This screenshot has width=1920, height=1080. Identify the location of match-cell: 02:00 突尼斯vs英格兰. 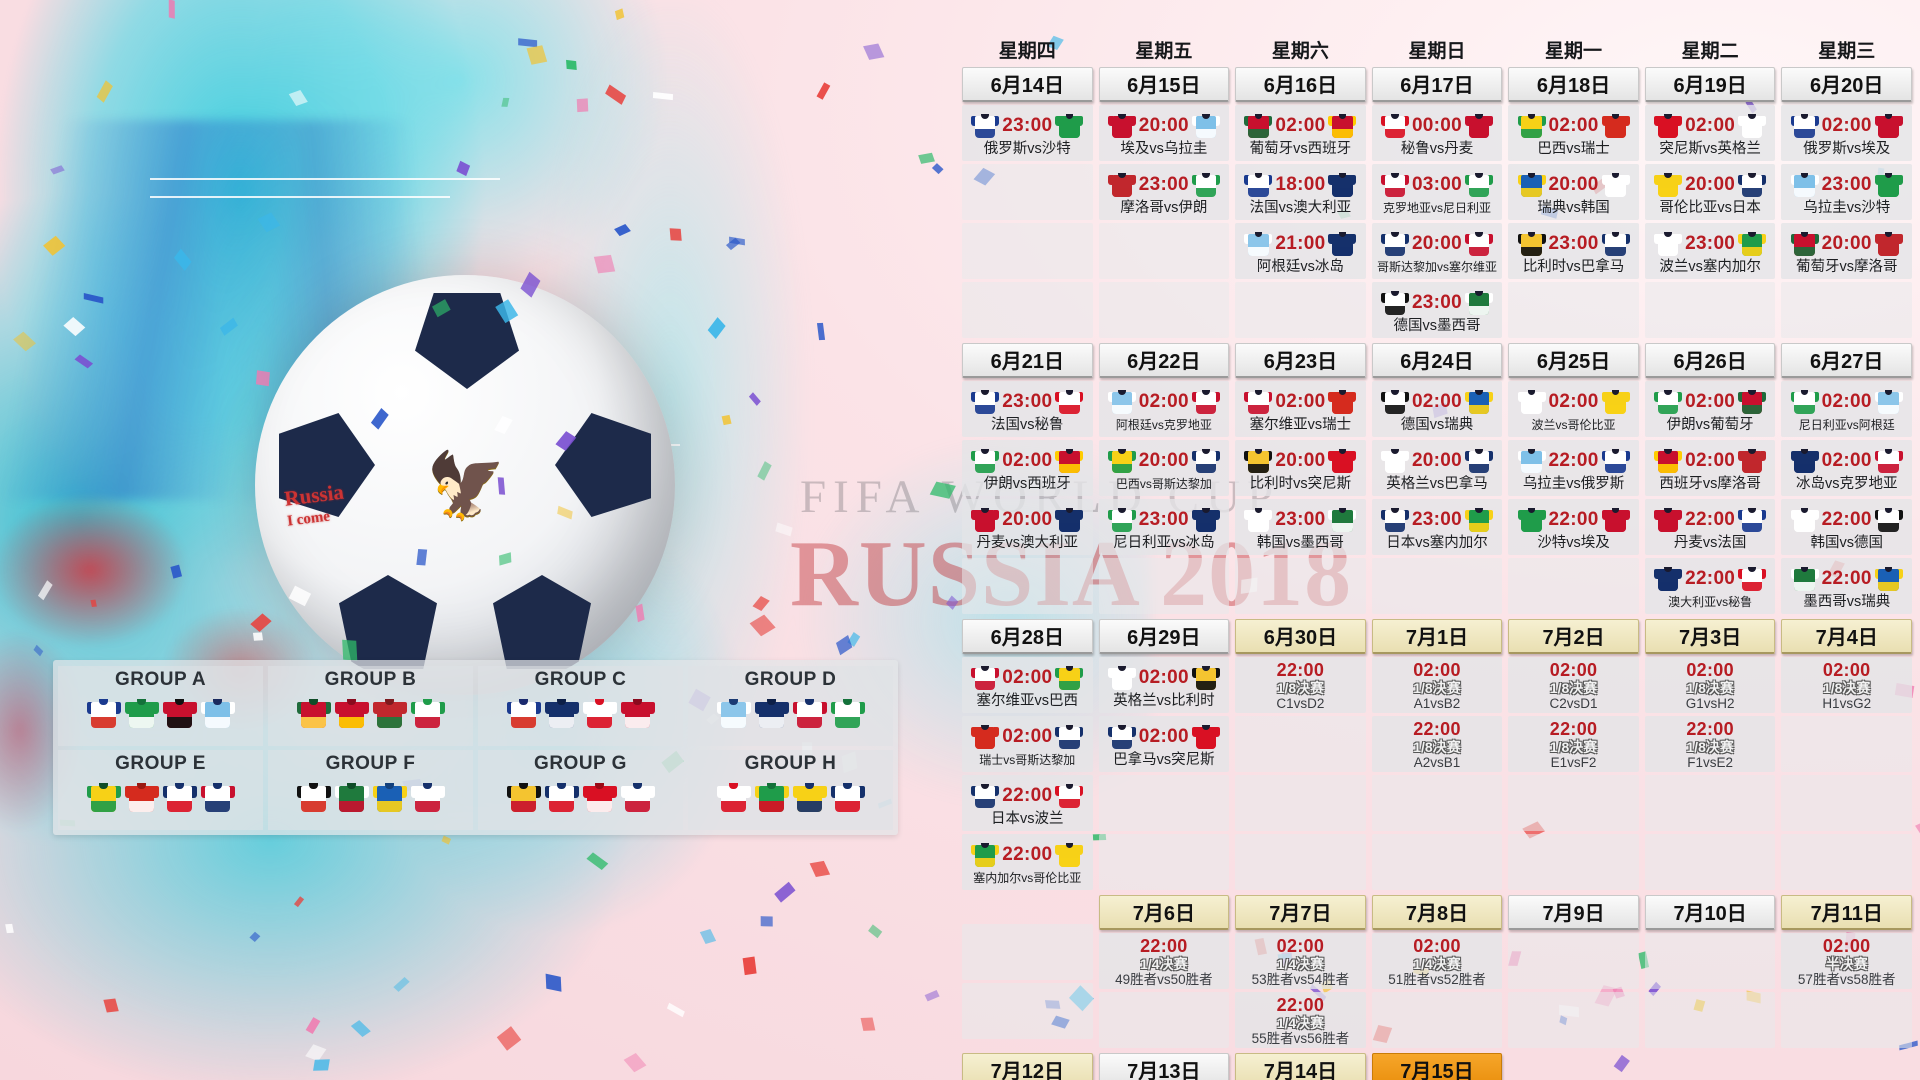
(1710, 133).